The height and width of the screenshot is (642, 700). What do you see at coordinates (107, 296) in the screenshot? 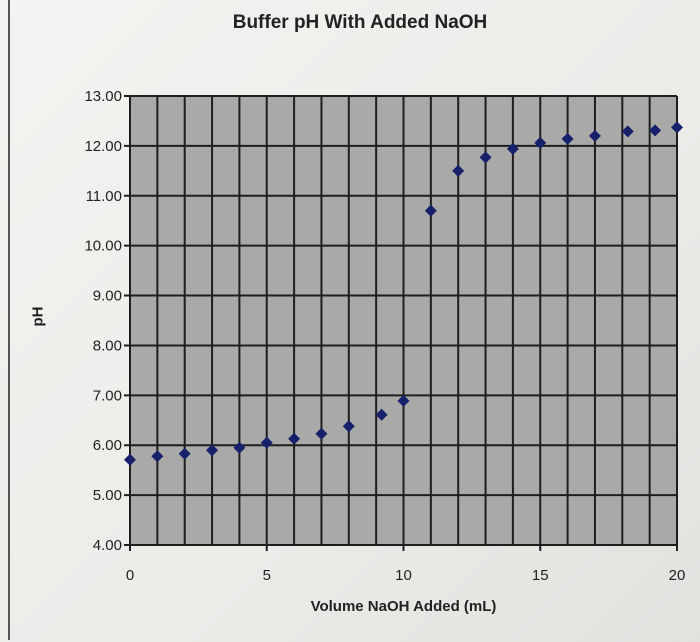
I see `y-tick-label: 9.00` at bounding box center [107, 296].